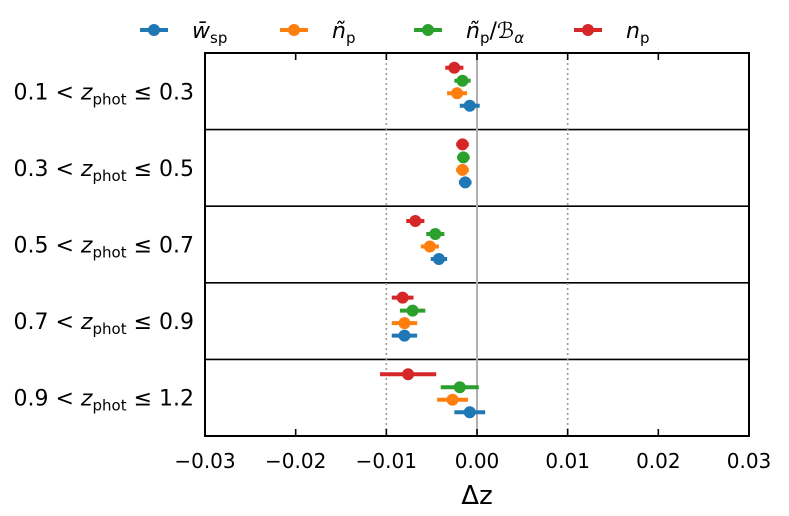 This screenshot has height=516, width=789. What do you see at coordinates (463, 157) in the screenshot?
I see `point-n_p-tilde-/-B_alpha-1` at bounding box center [463, 157].